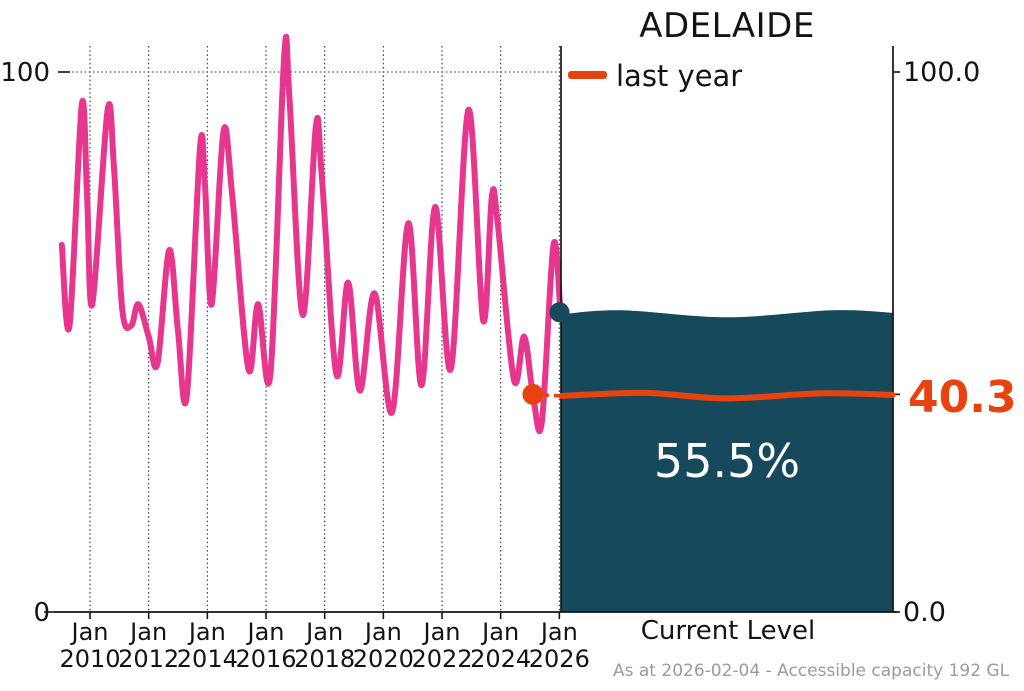  Describe the element at coordinates (207, 645) in the screenshot. I see `x-tick-label: Jan 2014` at that location.